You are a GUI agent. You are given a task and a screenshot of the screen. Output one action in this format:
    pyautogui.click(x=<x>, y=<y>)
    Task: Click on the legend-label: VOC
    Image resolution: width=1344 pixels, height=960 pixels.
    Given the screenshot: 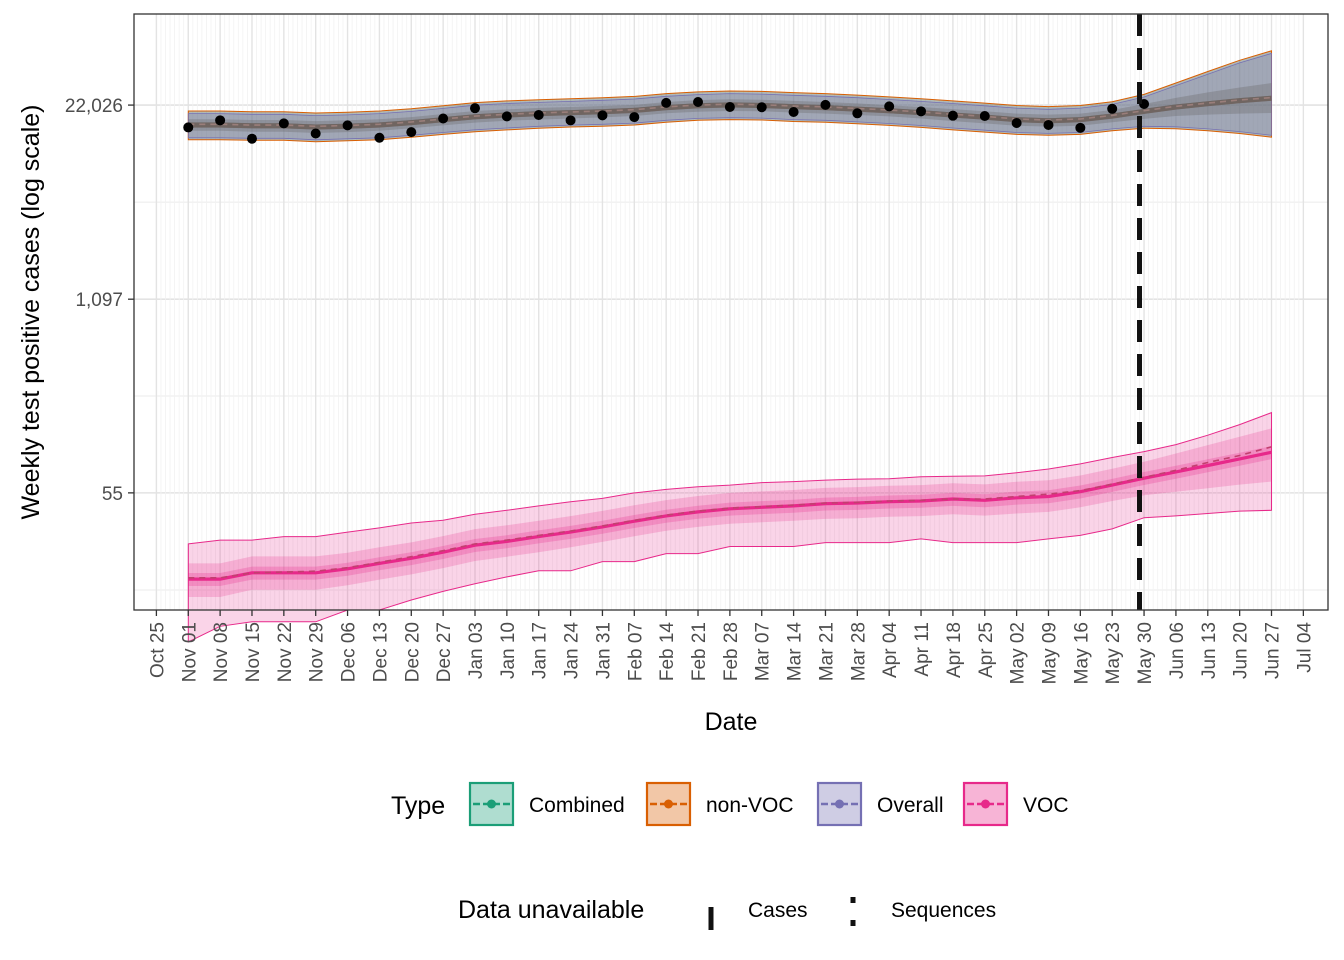 What is the action you would take?
    pyautogui.click(x=1046, y=805)
    